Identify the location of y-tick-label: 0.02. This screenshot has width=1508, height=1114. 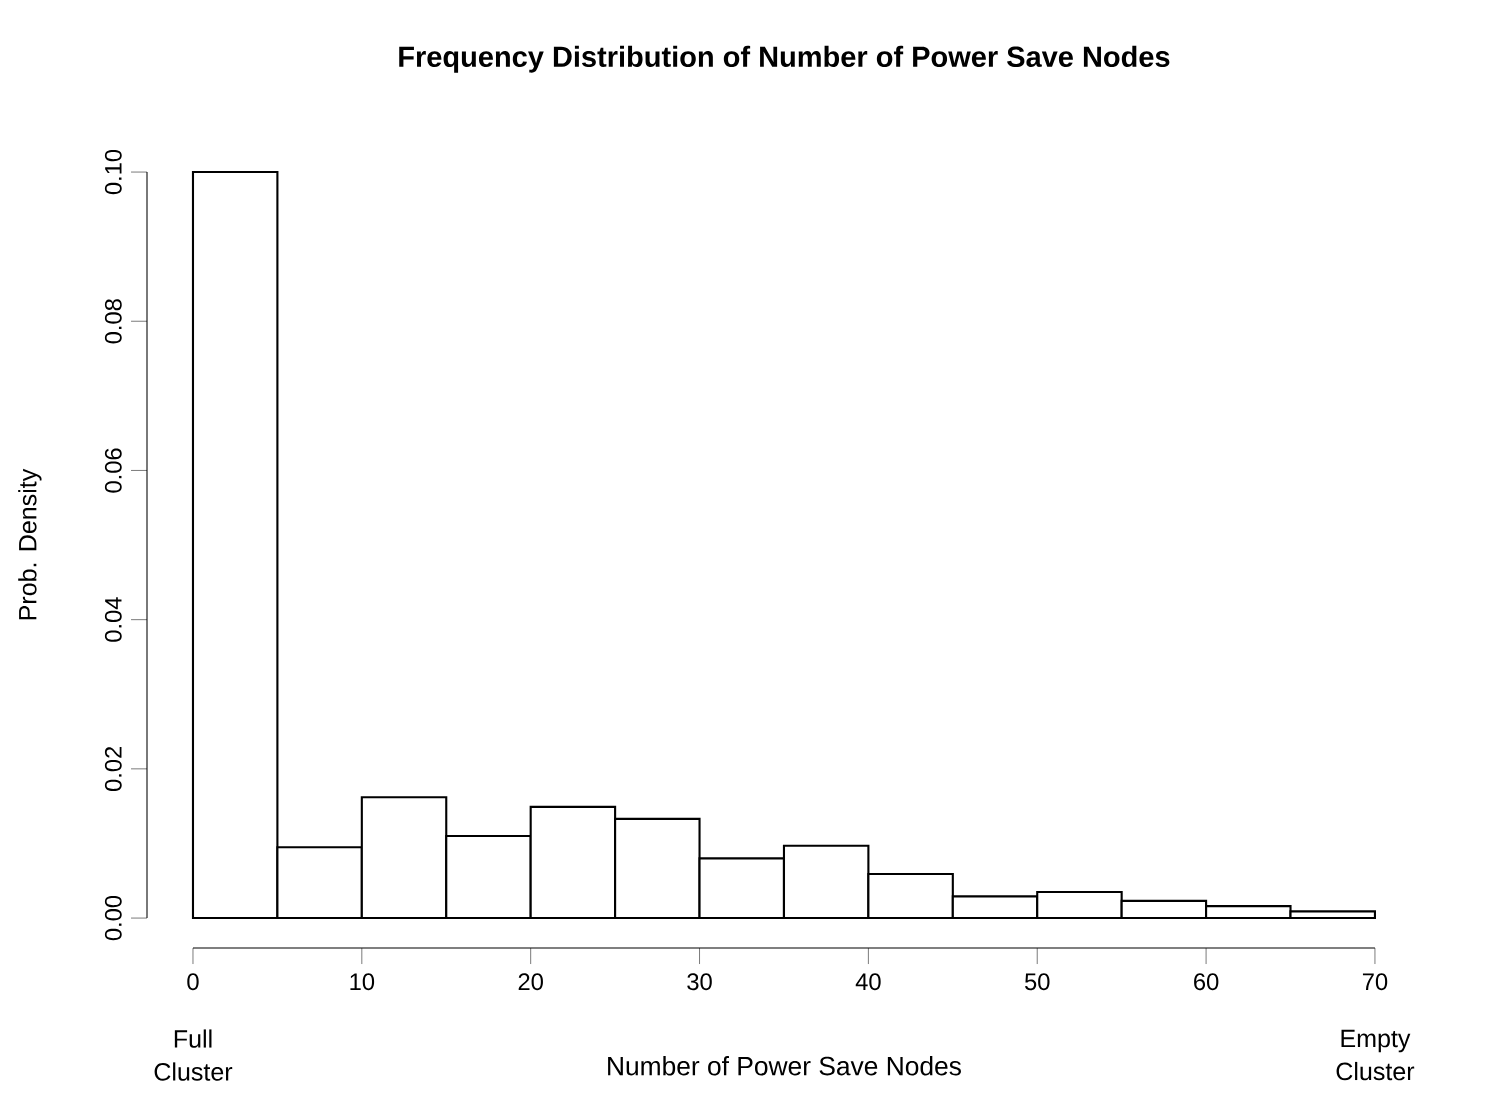
(113, 769).